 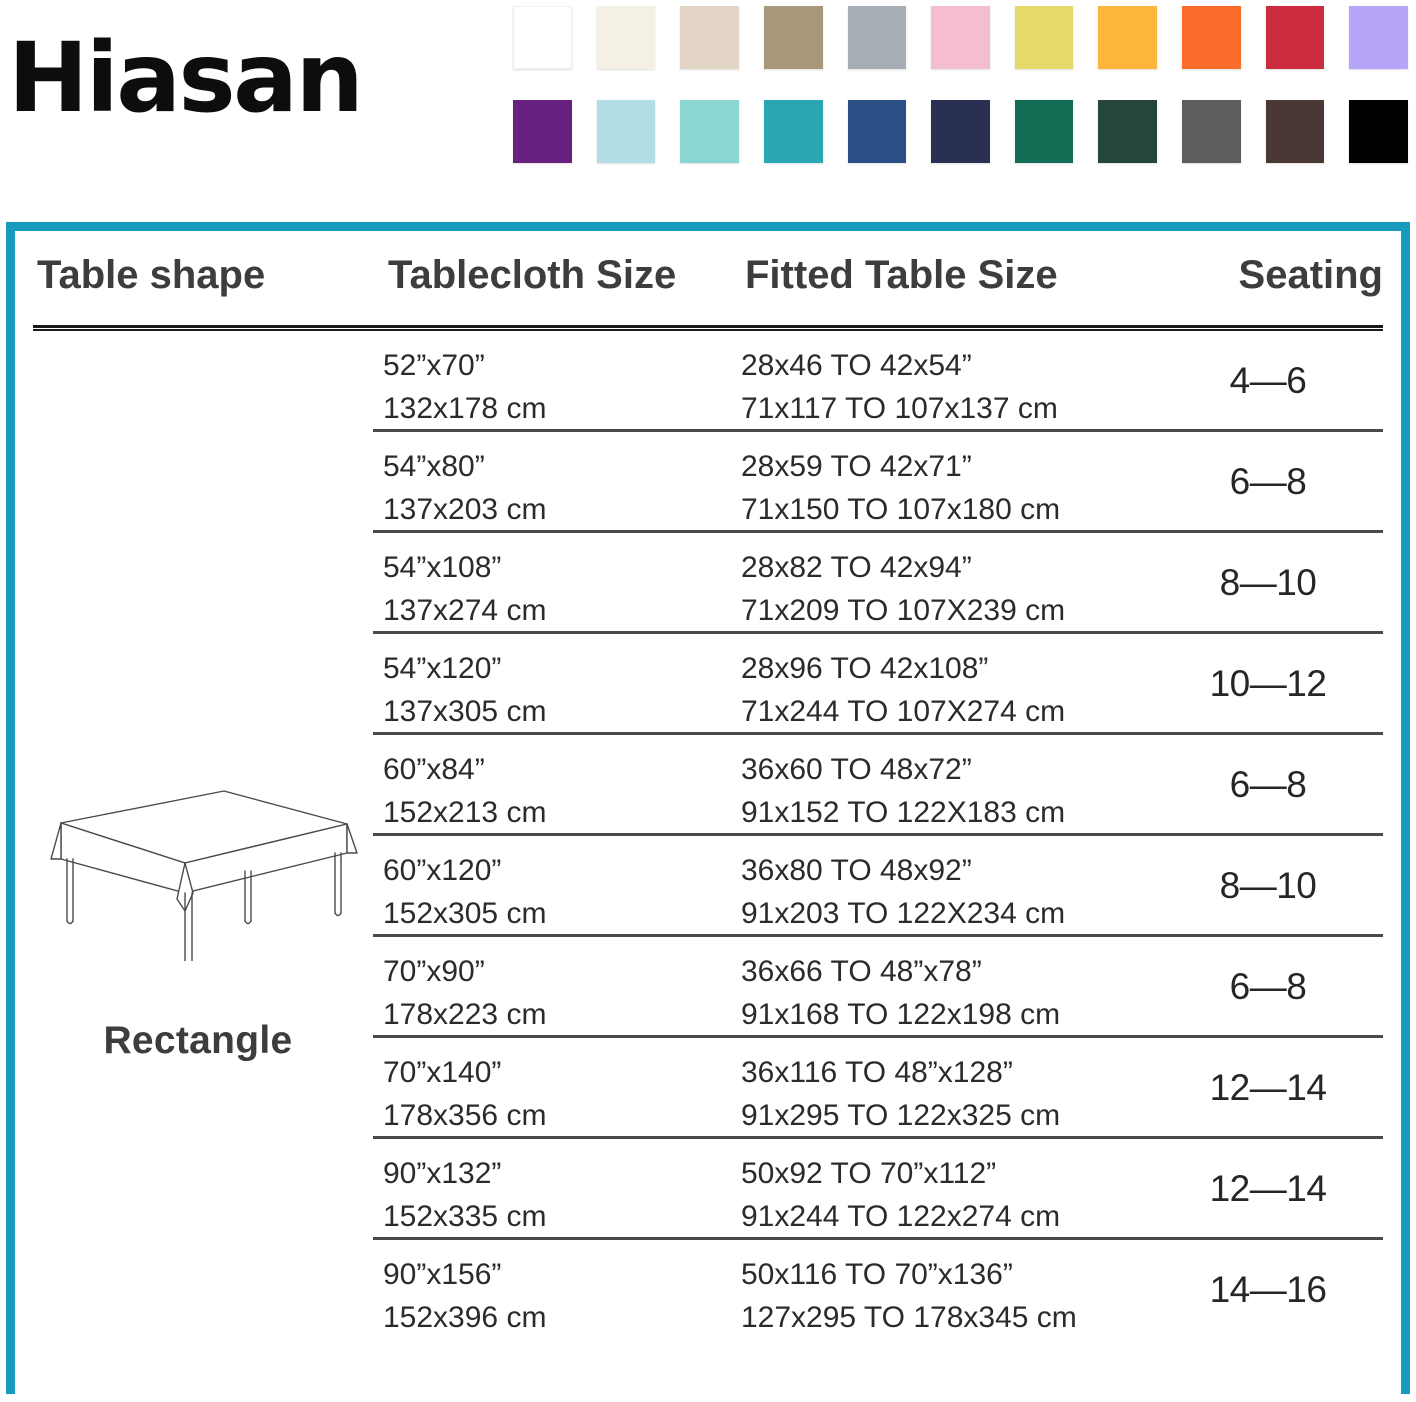 I want to click on tablecloth-size-inches: 52”x70”, so click(x=434, y=365).